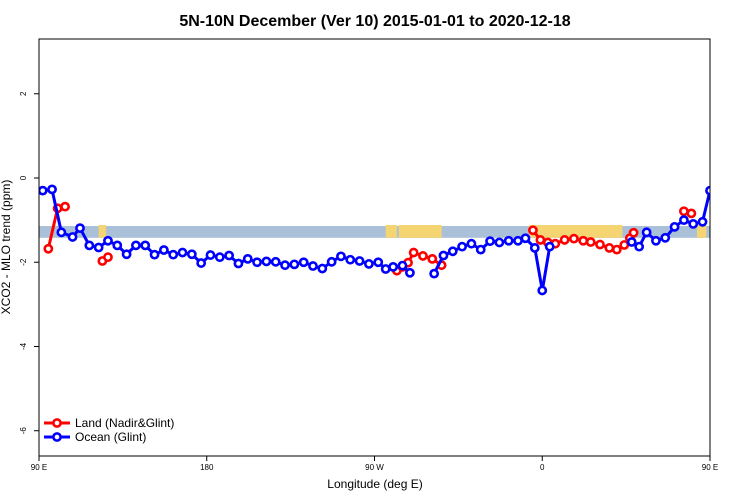 The image size is (750, 500). What do you see at coordinates (57, 423) in the screenshot?
I see `legend-marker` at bounding box center [57, 423].